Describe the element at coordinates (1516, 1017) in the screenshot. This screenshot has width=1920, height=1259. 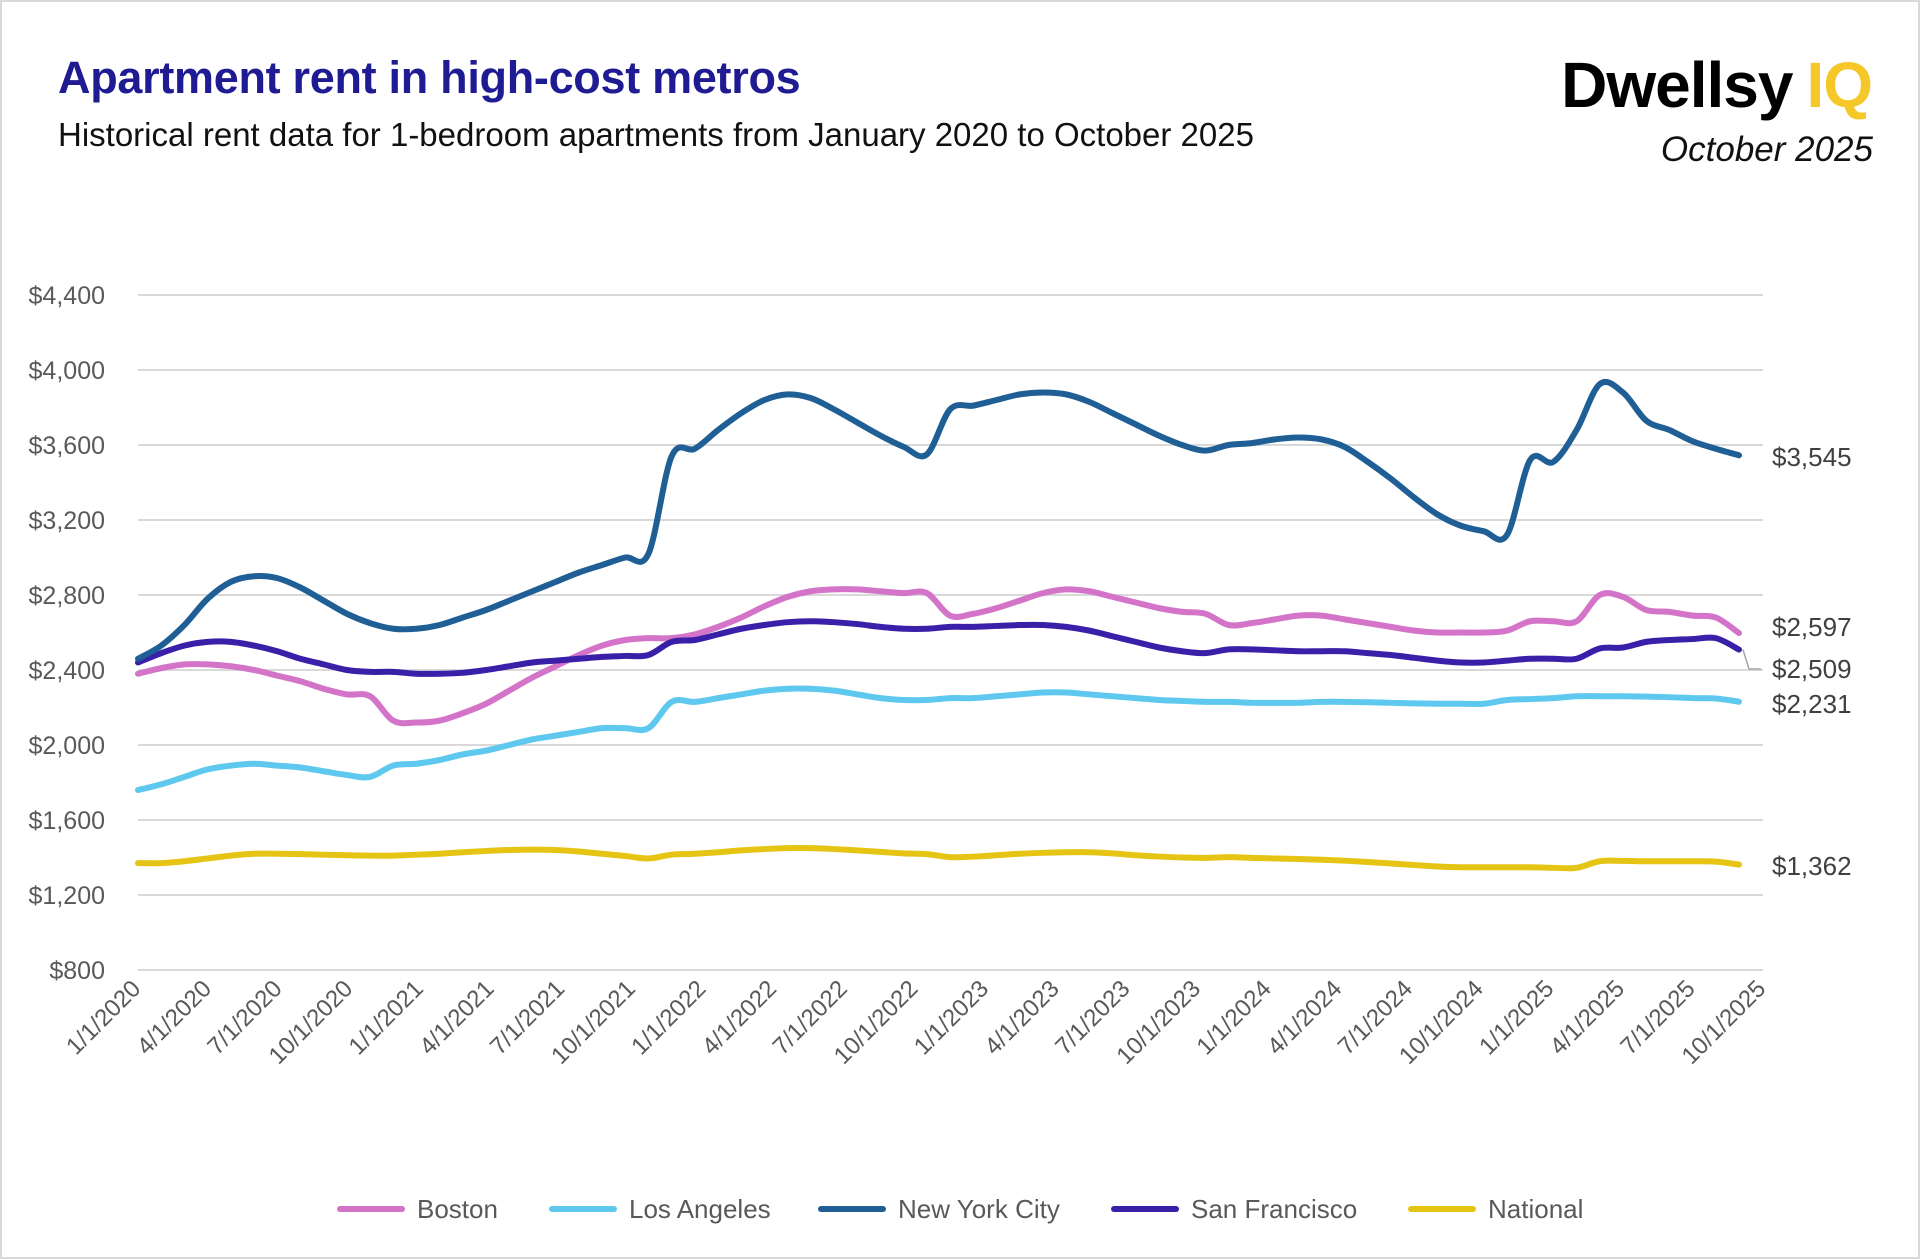
I see `x-tick-label: 1/1/2025` at that location.